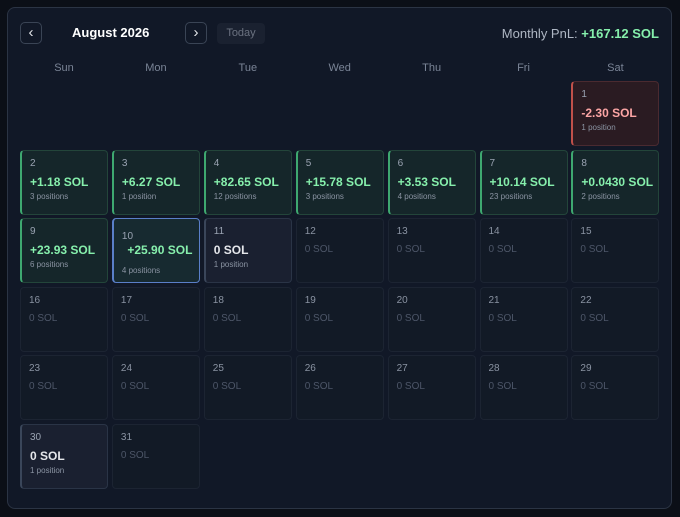  What do you see at coordinates (523, 319) in the screenshot?
I see `day-cell-21: 21 0 SOL` at bounding box center [523, 319].